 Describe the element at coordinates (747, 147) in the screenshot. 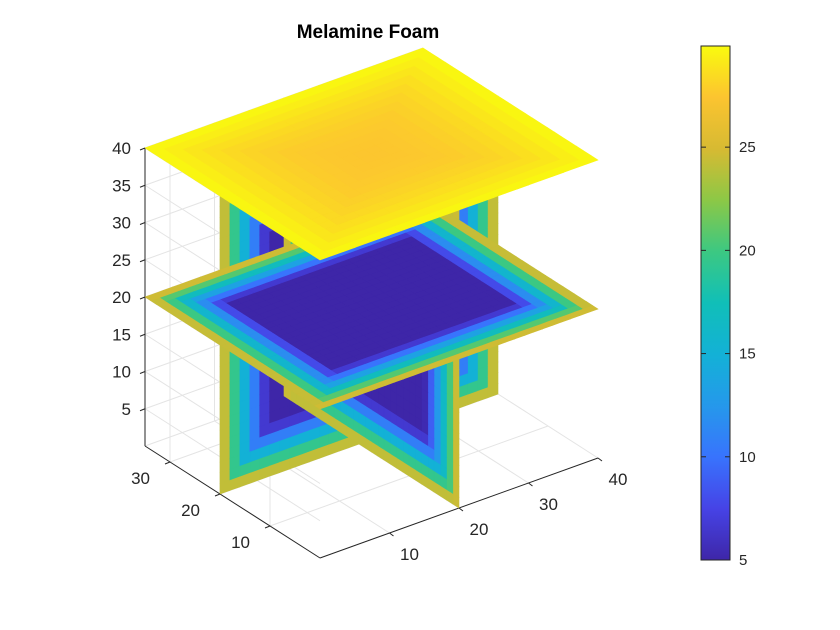

I see `colorbar-tick-label: 25` at that location.